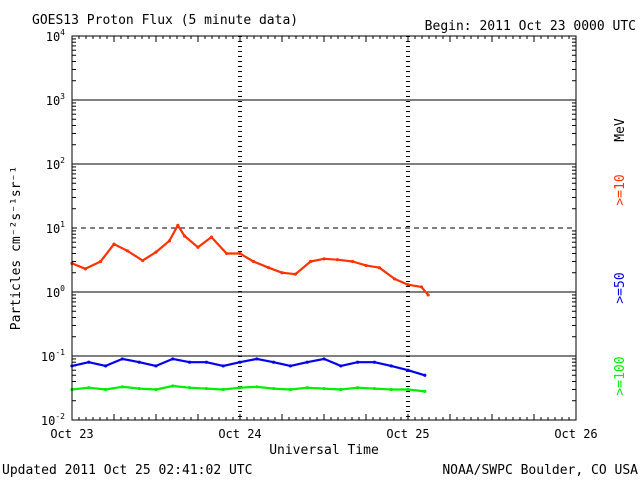 The width and height of the screenshot is (640, 480). I want to click on y-tick-exponent: 2, so click(62, 160).